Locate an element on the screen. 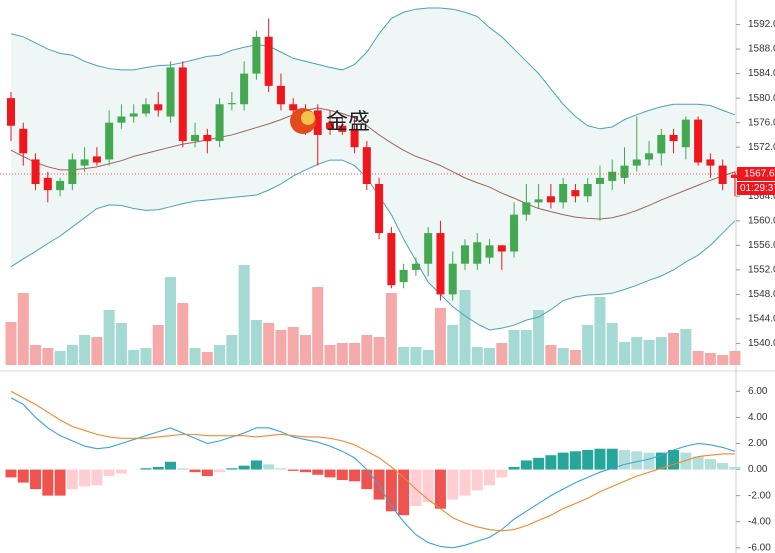 The height and width of the screenshot is (553, 775). y-tick-label: -4.00 is located at coordinates (759, 521).